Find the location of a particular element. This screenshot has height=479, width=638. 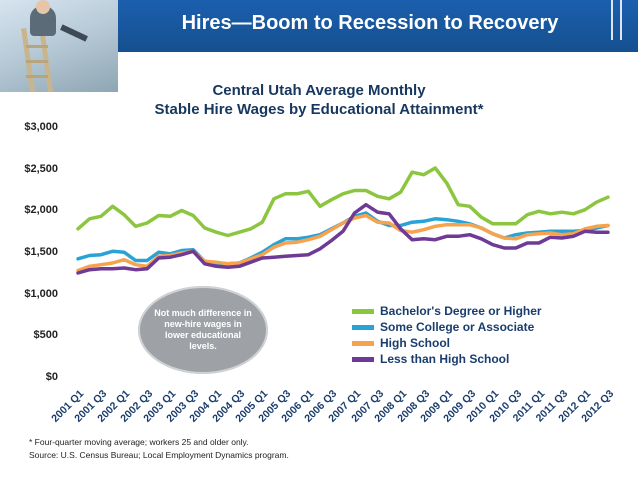

page-title: Hires—Boom to Recession to Recovery is located at coordinates (370, 23).